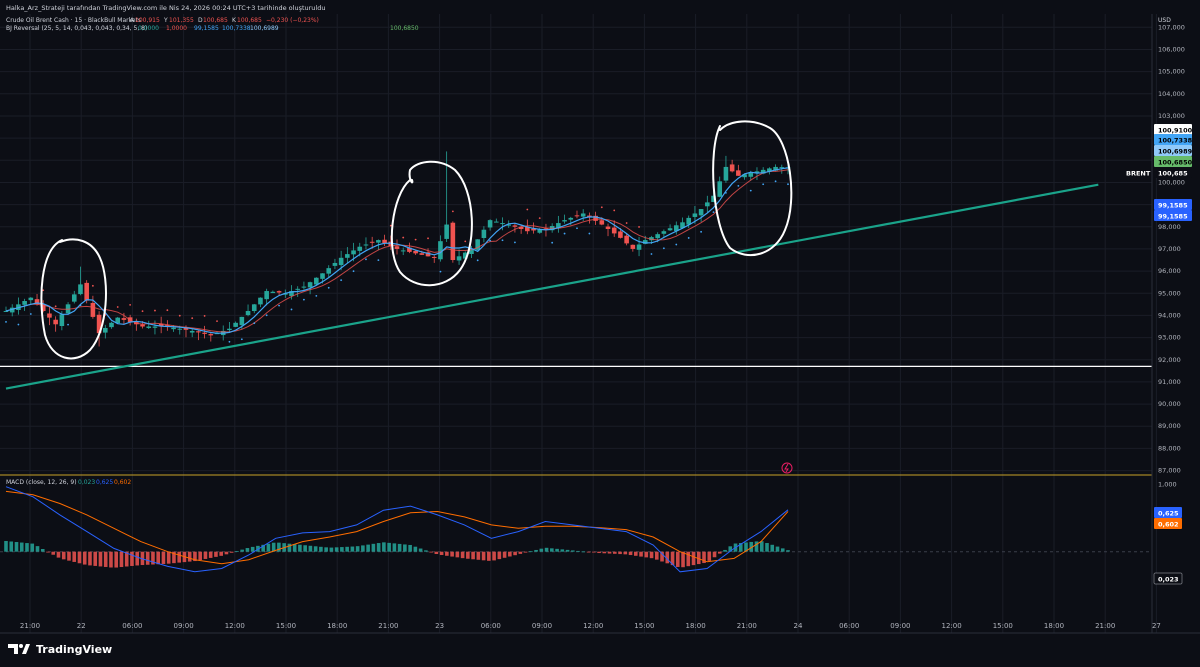 This screenshot has height=667, width=1200. I want to click on macd-title: MACD (close, 12, 26, 9), so click(41, 482).